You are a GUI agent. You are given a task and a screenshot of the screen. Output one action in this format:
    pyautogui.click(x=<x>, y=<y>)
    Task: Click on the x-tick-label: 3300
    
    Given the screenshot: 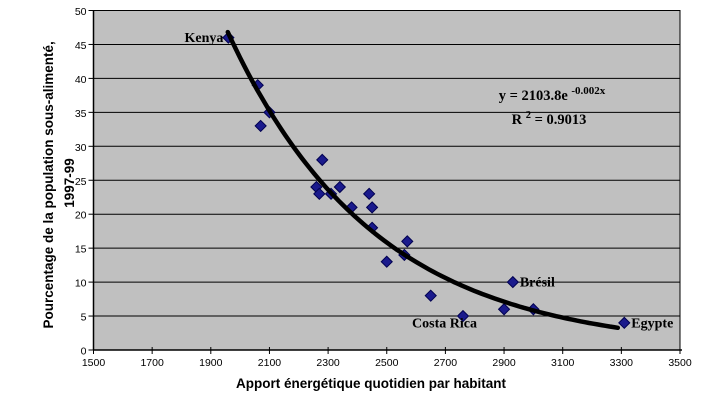 What is the action you would take?
    pyautogui.click(x=622, y=363)
    